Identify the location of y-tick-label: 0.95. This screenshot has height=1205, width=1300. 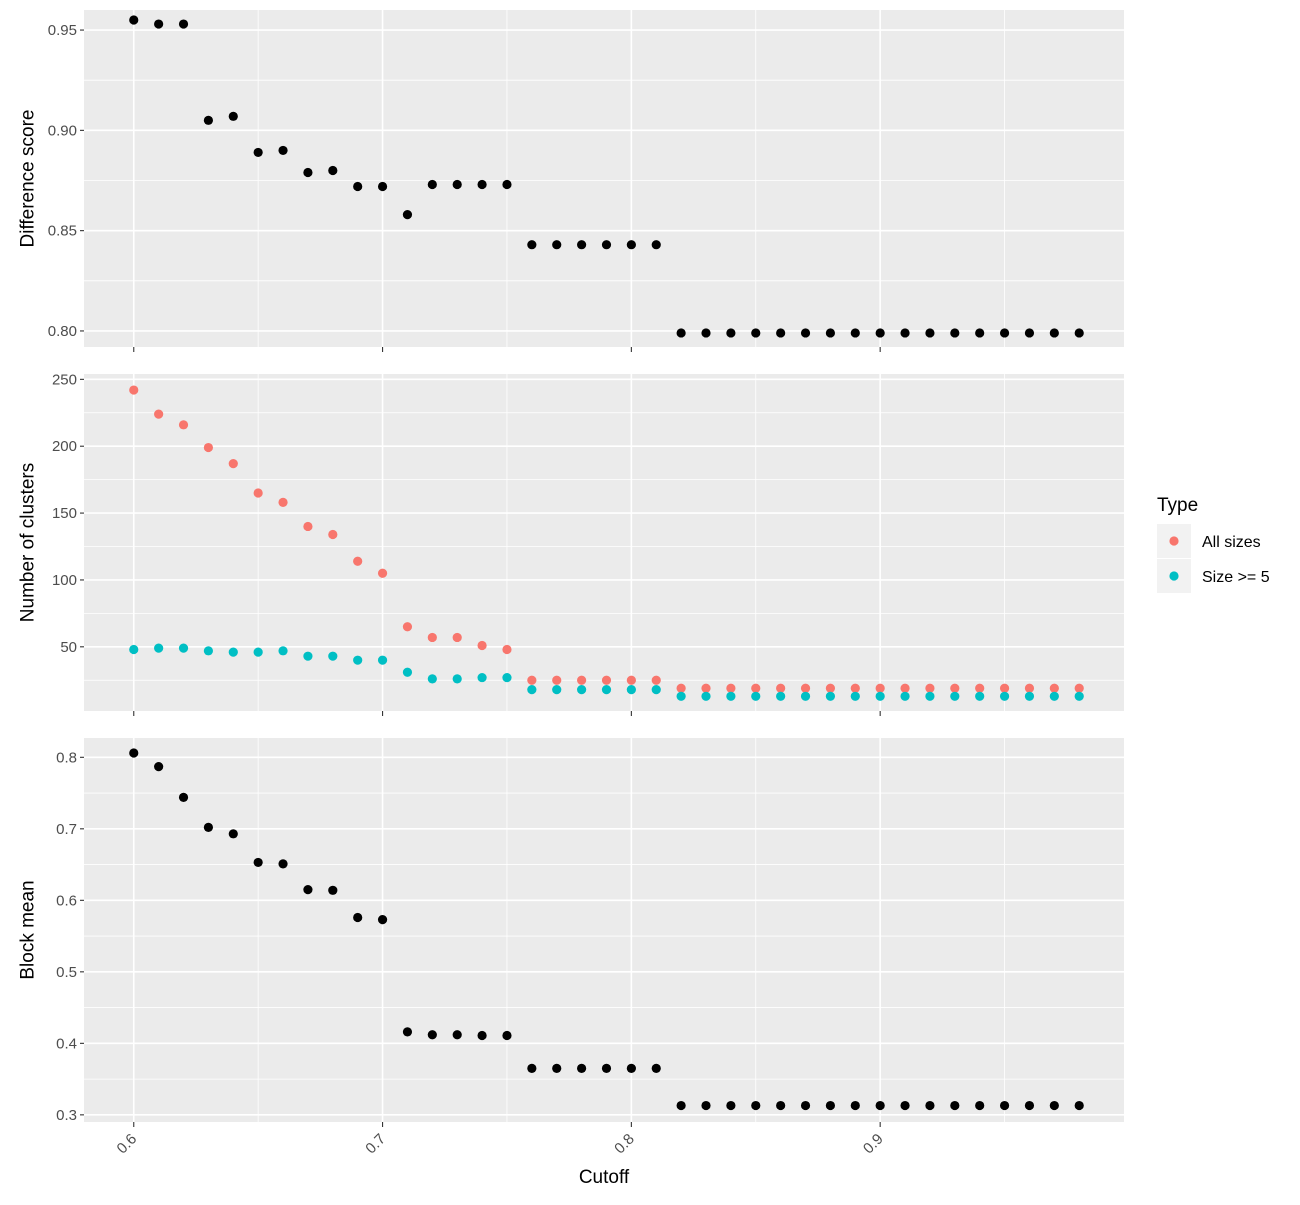
(62, 30).